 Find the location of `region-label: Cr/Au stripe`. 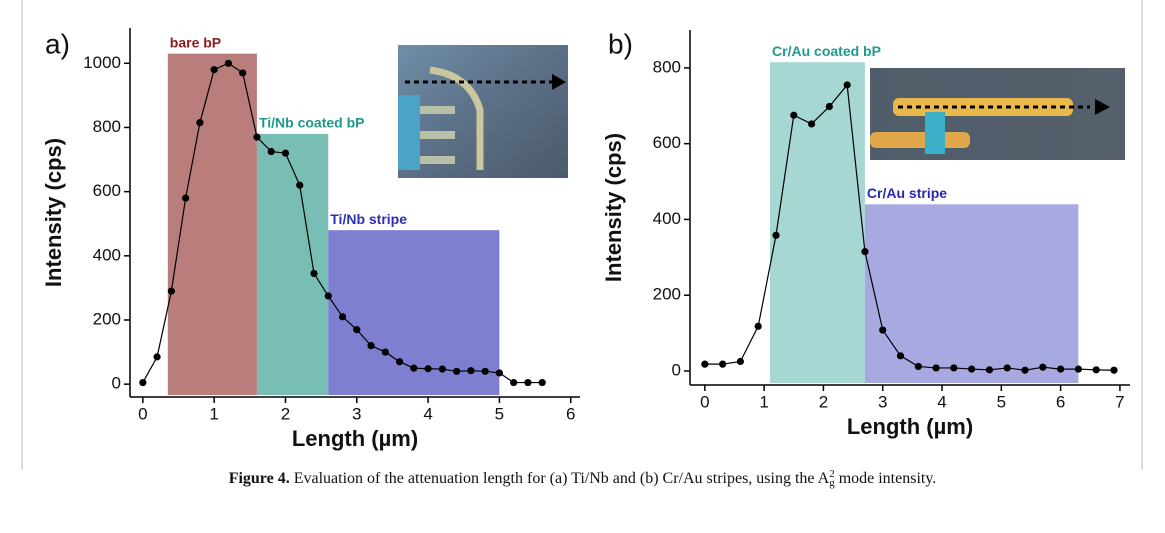

region-label: Cr/Au stripe is located at coordinates (907, 193).